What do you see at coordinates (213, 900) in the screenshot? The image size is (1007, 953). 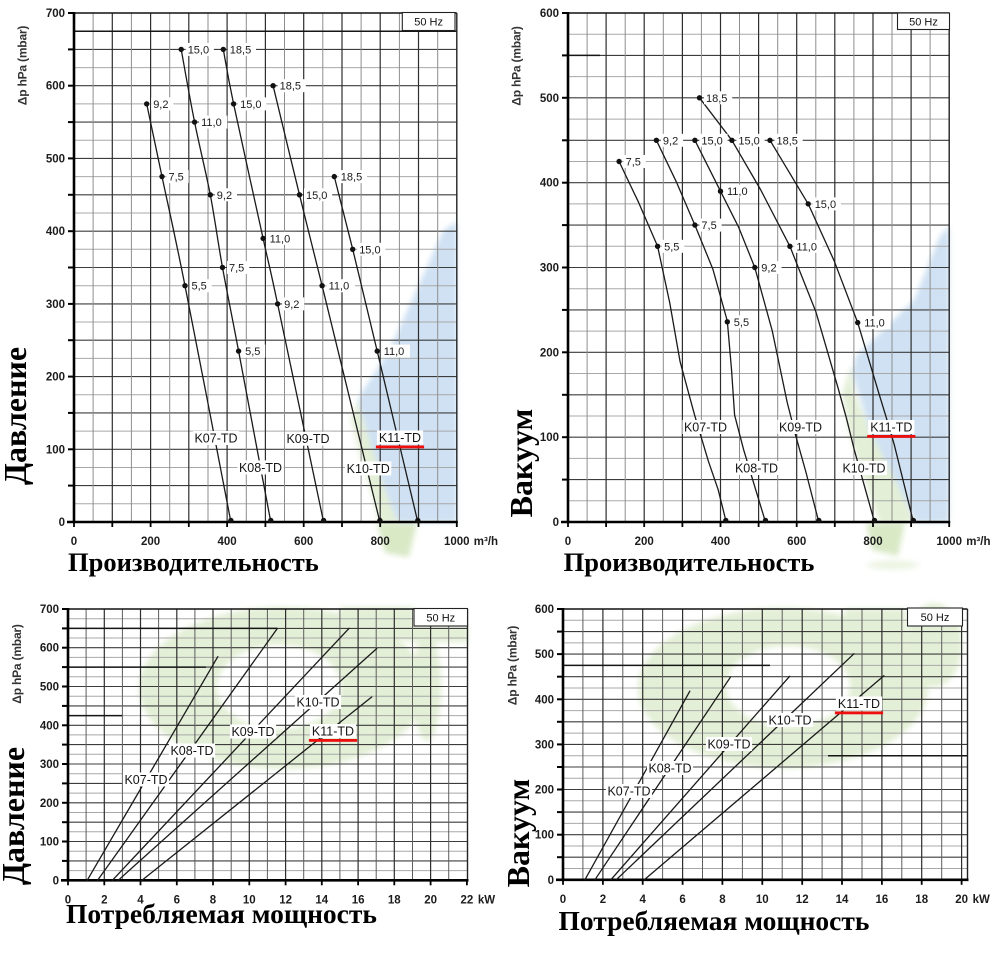 I see `svg-text: 8` at bounding box center [213, 900].